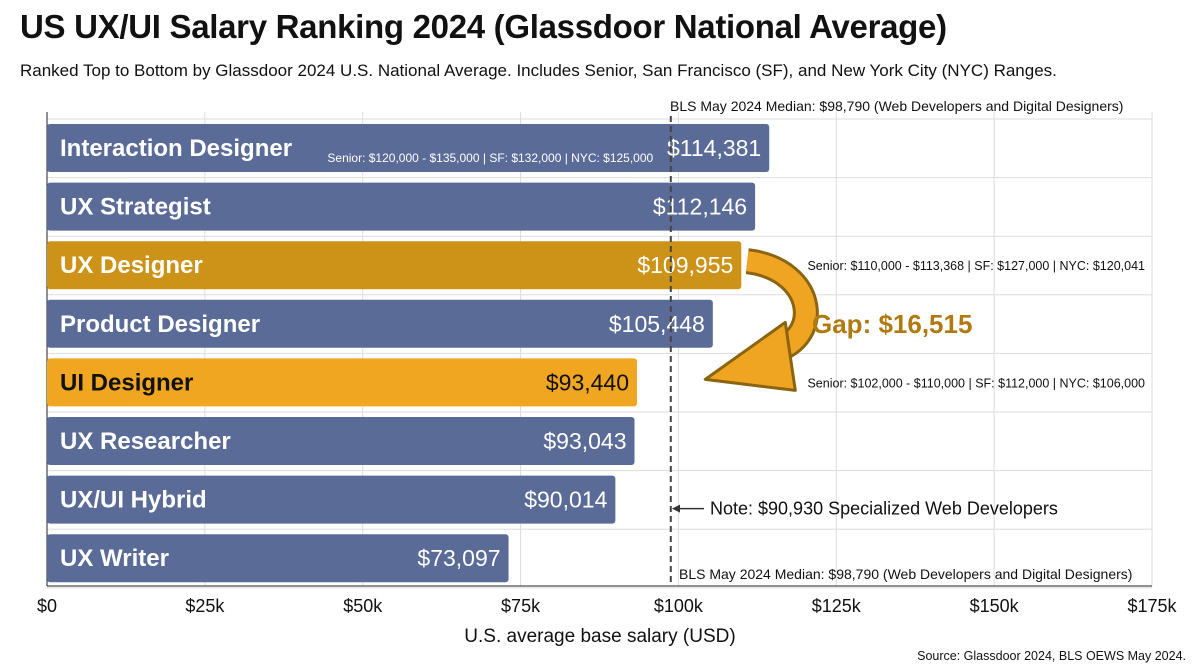 The height and width of the screenshot is (669, 1200). I want to click on bar-value-label: $105,448, so click(657, 324).